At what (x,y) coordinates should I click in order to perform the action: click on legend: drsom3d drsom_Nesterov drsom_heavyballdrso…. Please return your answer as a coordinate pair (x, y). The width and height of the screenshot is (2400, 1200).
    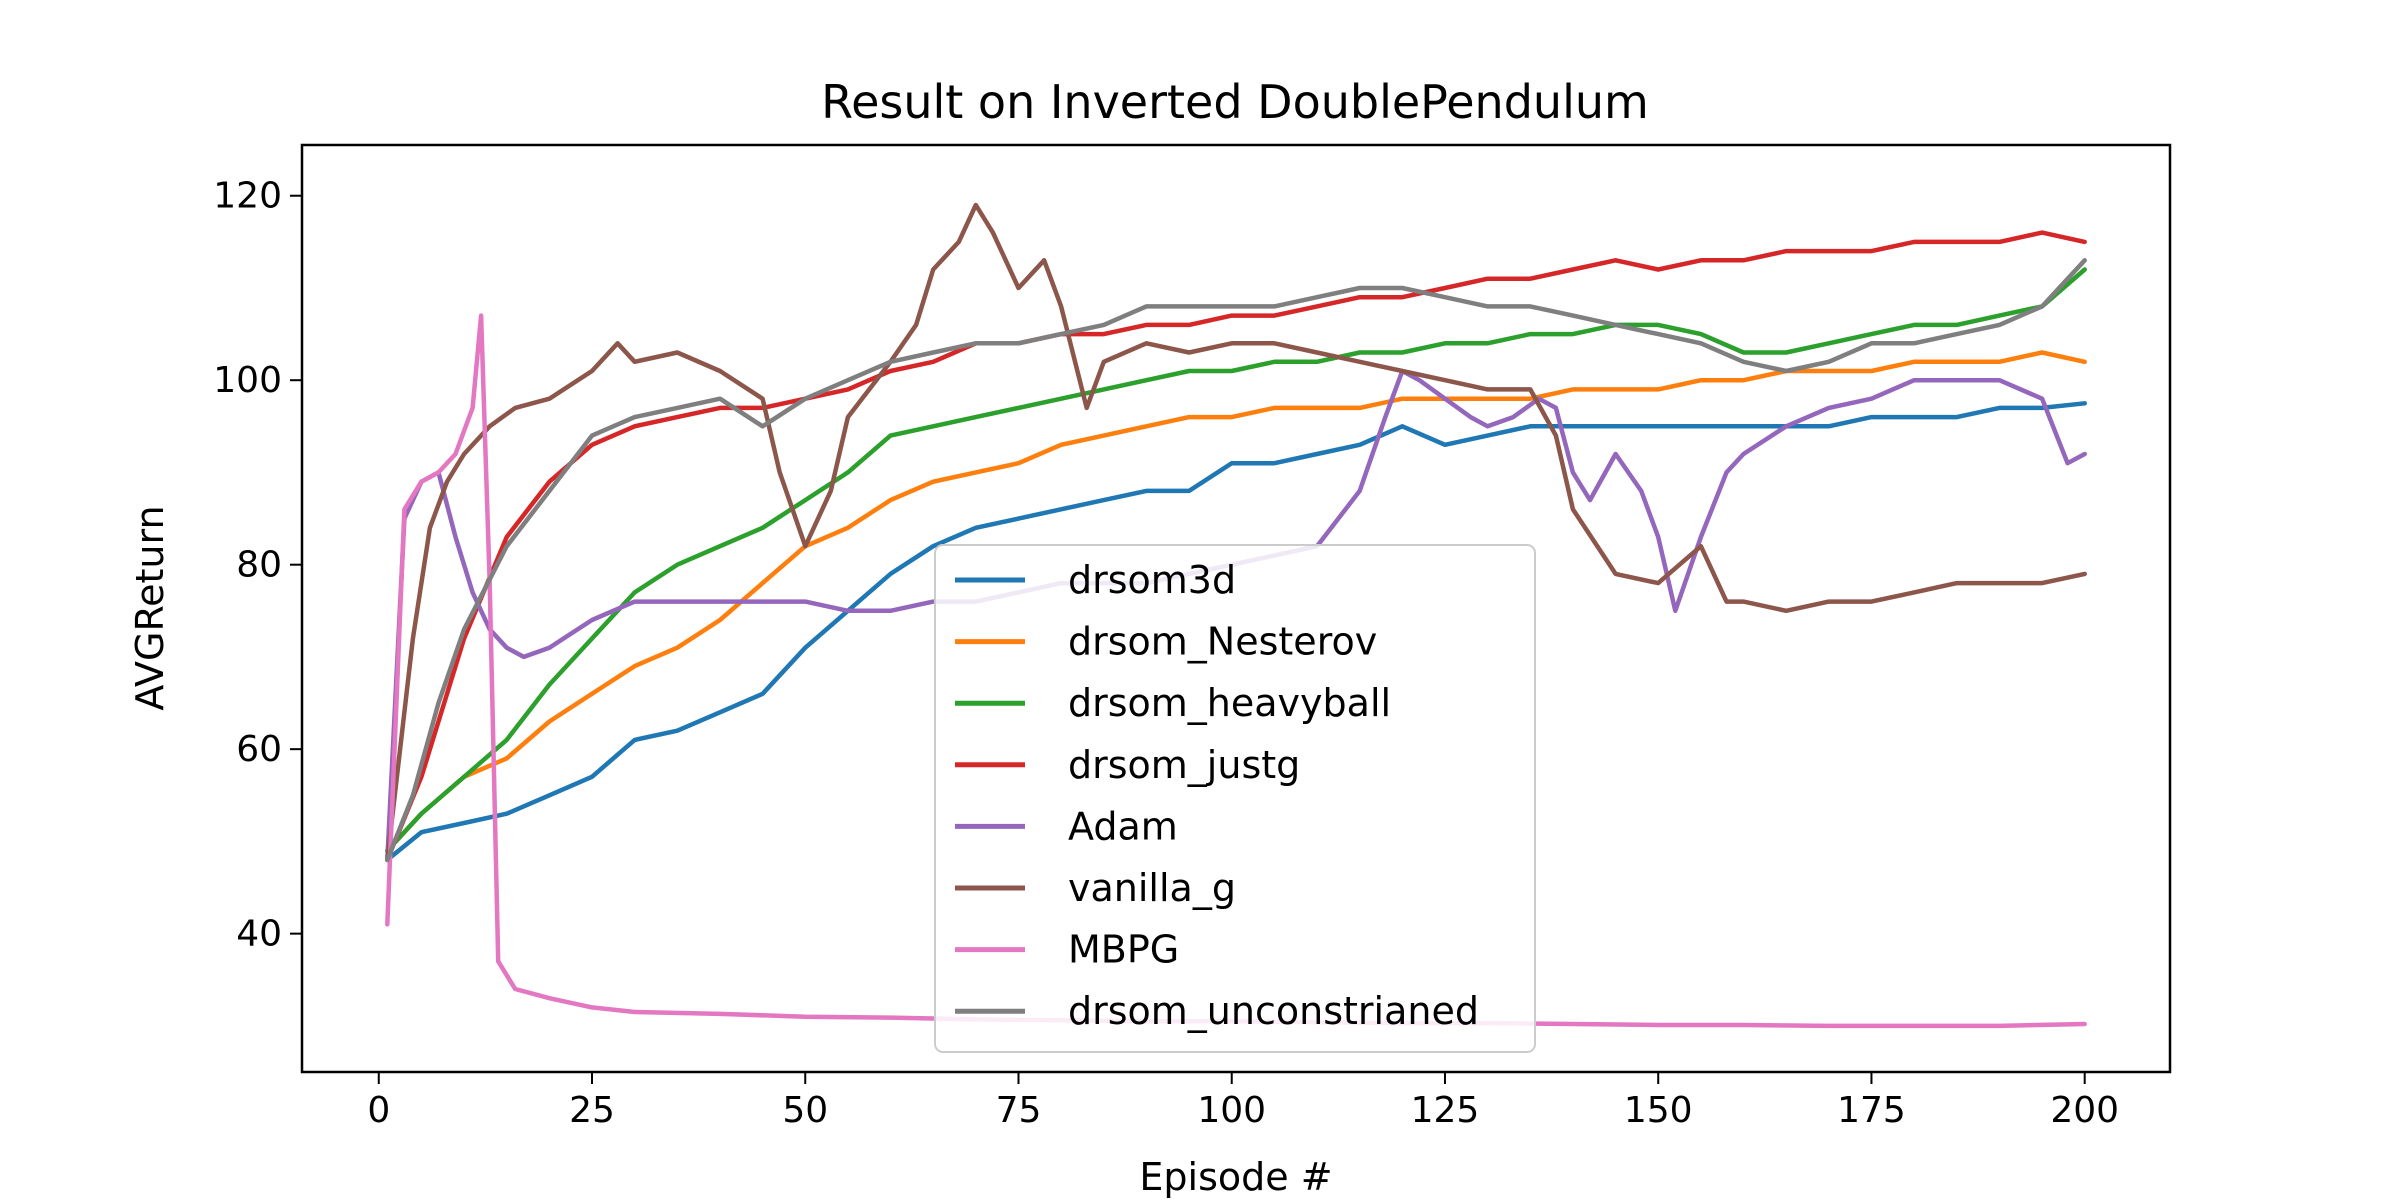
    Looking at the image, I should click on (1235, 798).